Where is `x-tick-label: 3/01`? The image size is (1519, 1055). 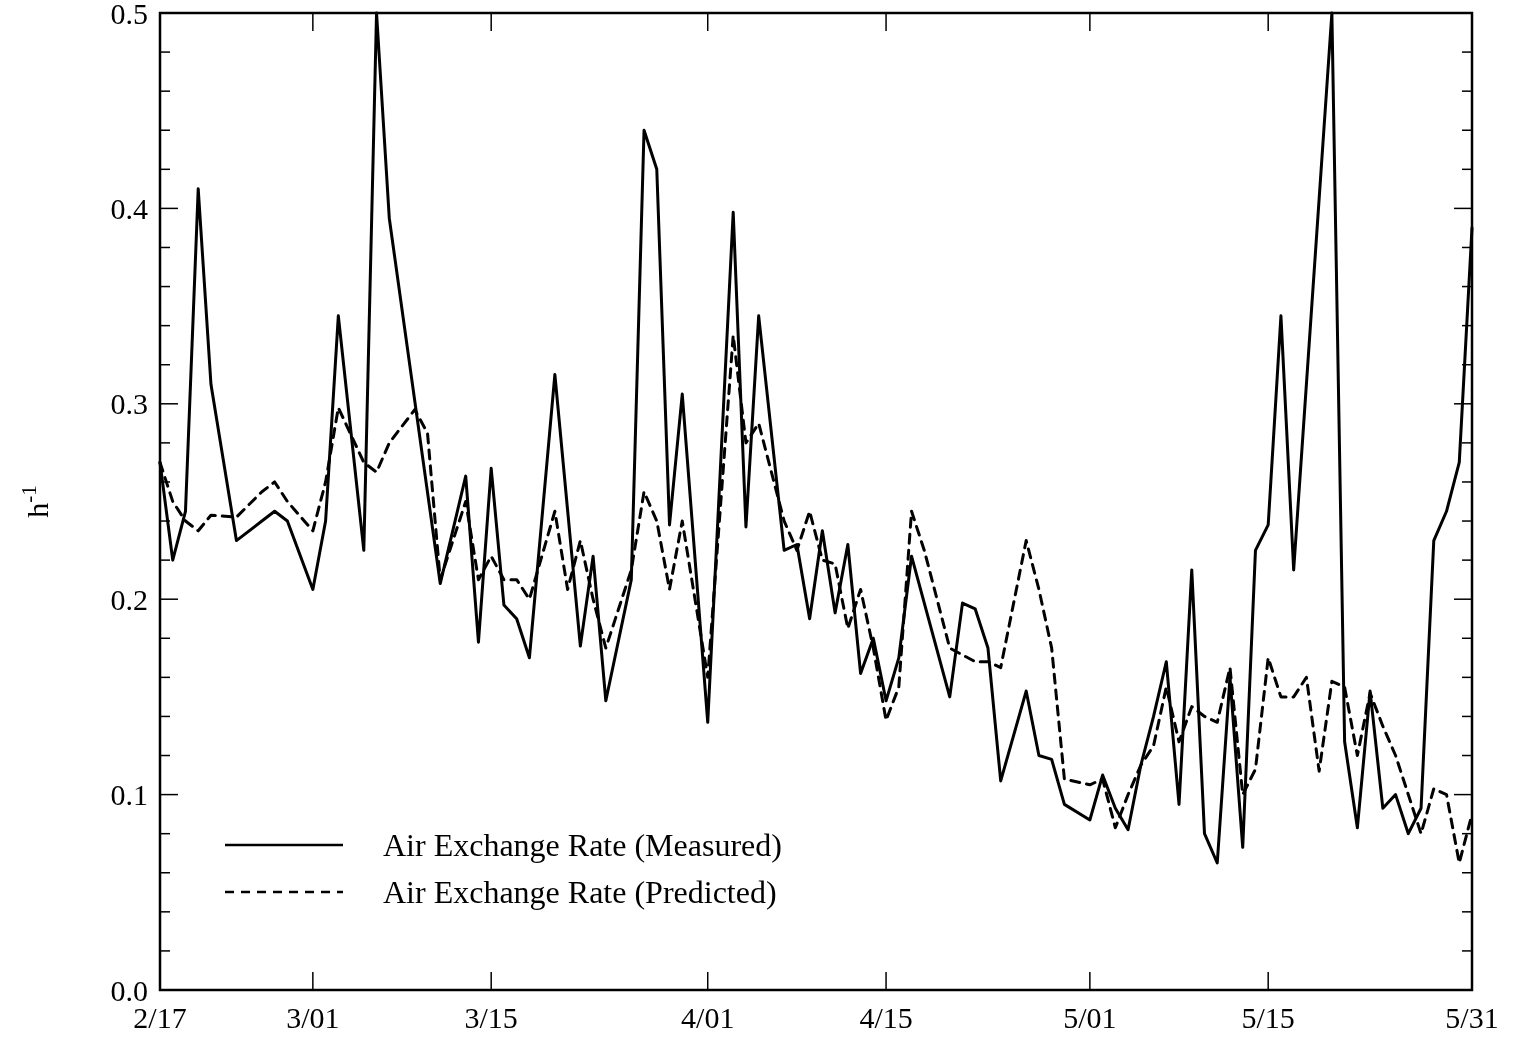 x-tick-label: 3/01 is located at coordinates (313, 1017).